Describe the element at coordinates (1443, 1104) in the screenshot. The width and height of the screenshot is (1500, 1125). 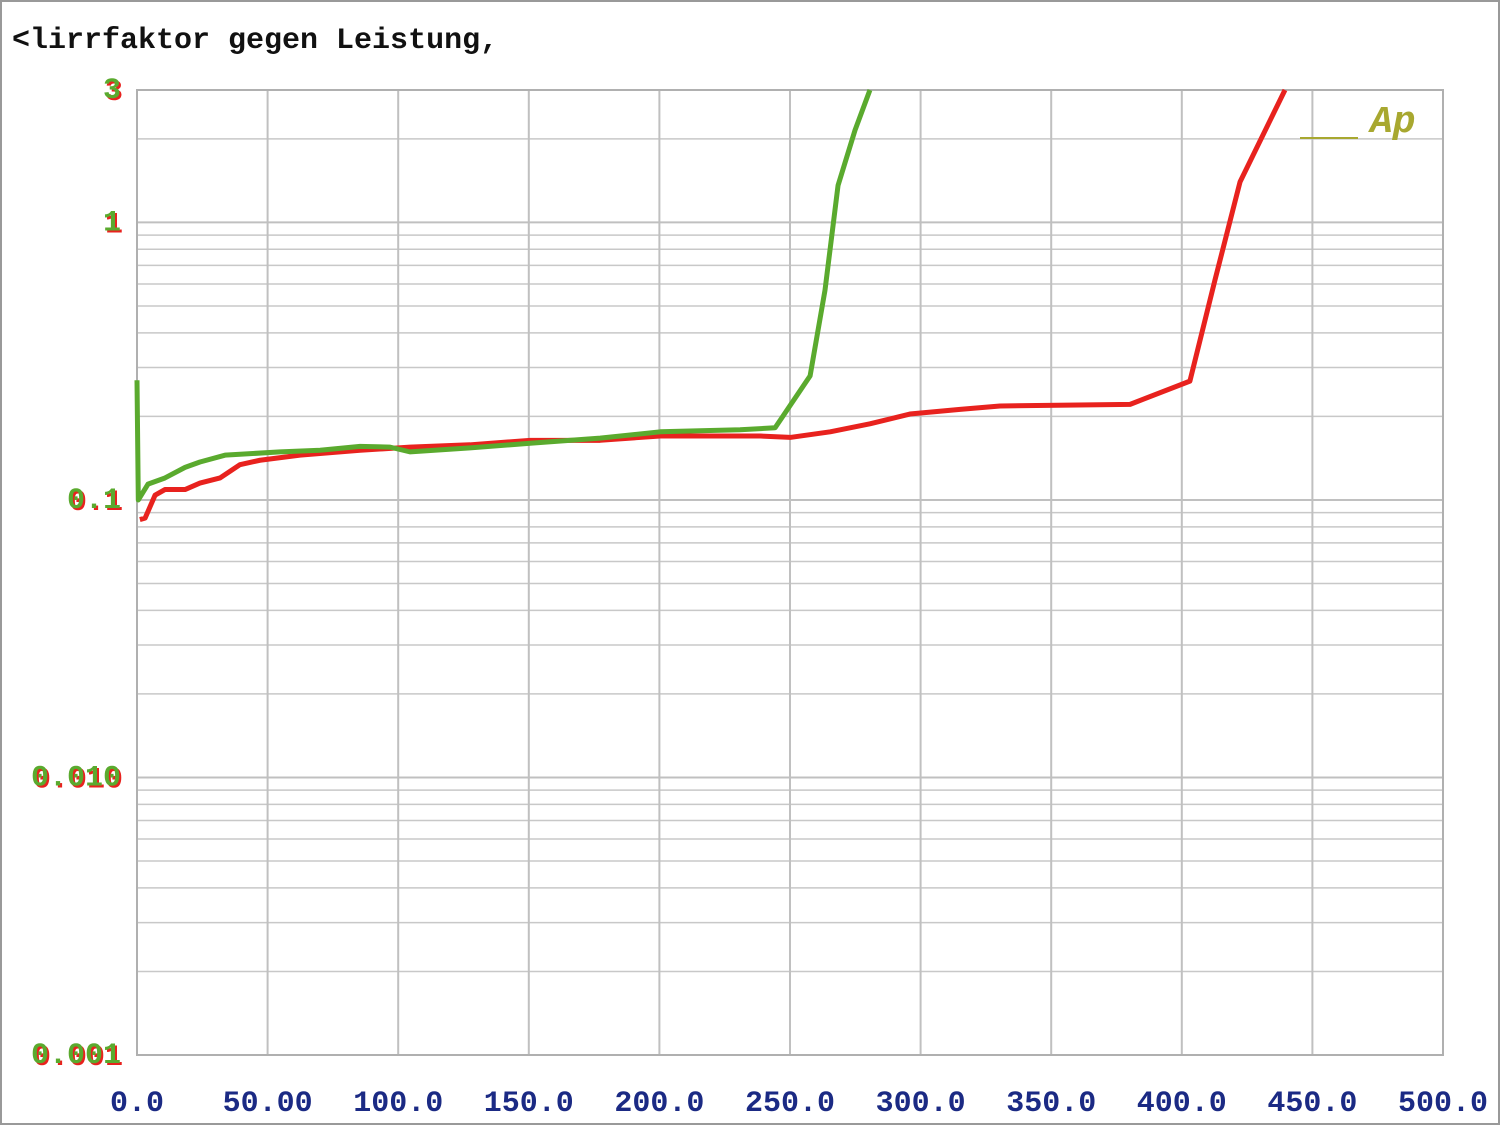
I see `x-tick-label: 500.0` at that location.